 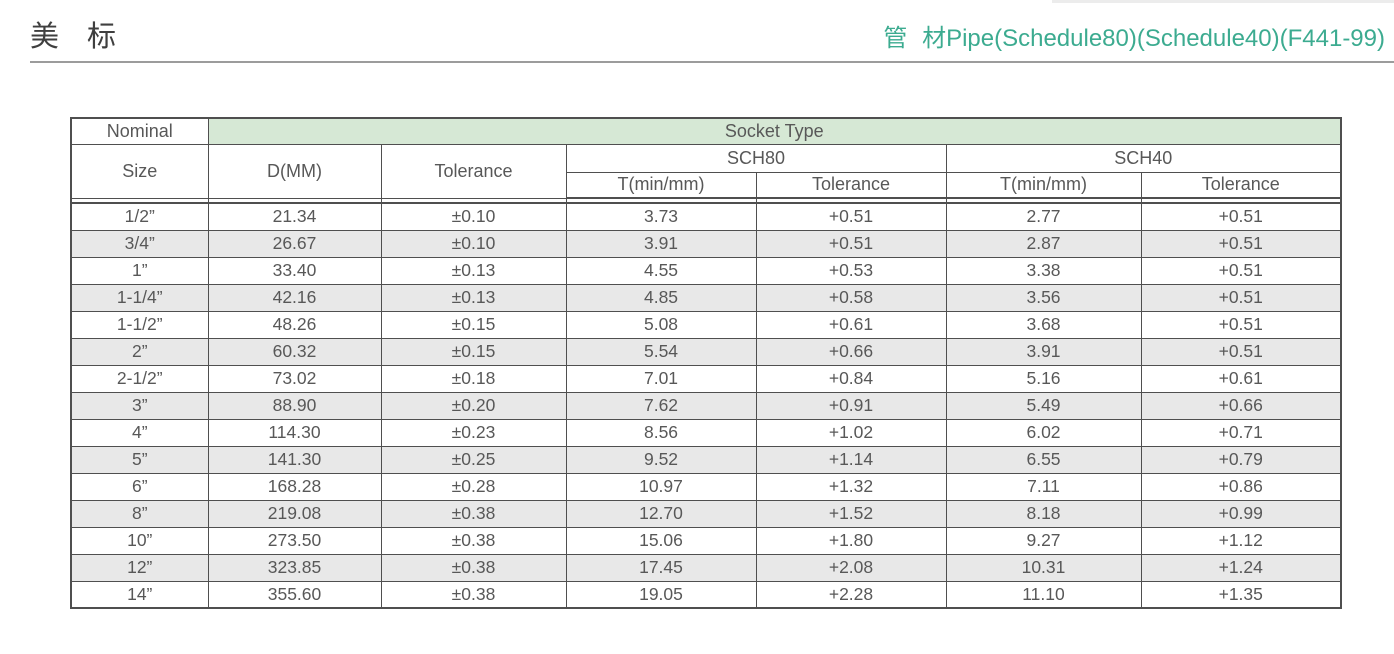 I want to click on table-row: 12” 323.85 ±0.38 17.45 +2.08 10.31 +1.24, so click(x=706, y=567).